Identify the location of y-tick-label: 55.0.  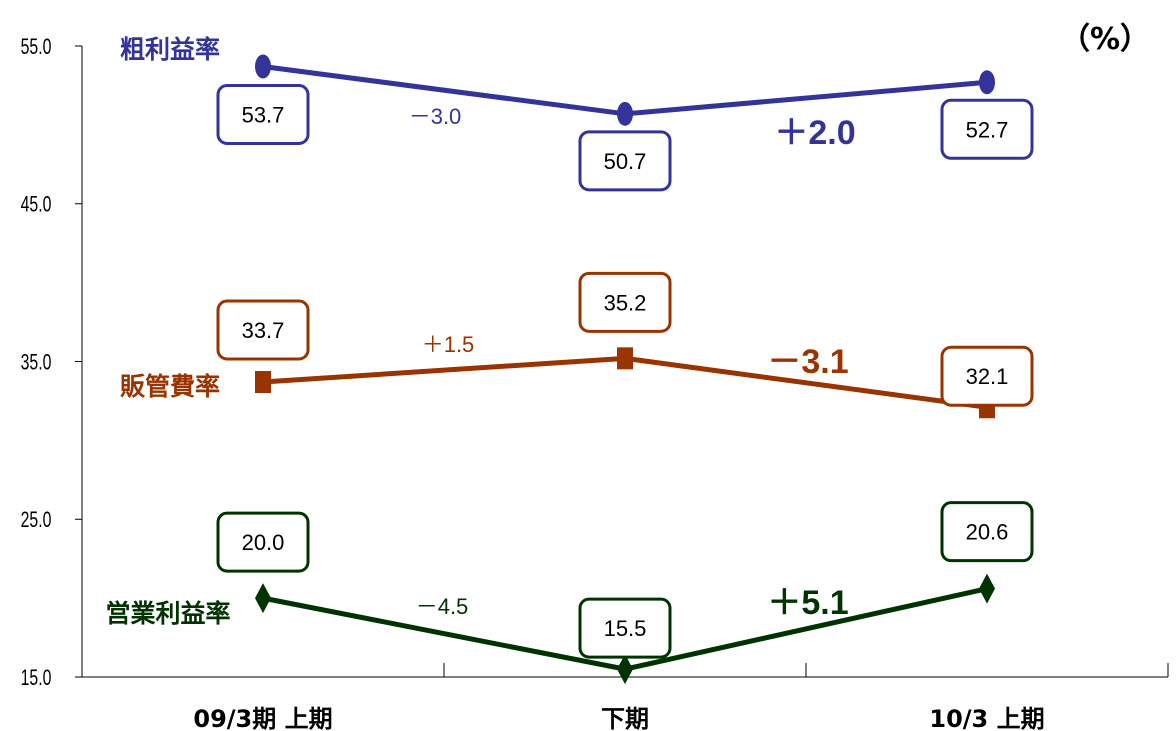
(36, 48).